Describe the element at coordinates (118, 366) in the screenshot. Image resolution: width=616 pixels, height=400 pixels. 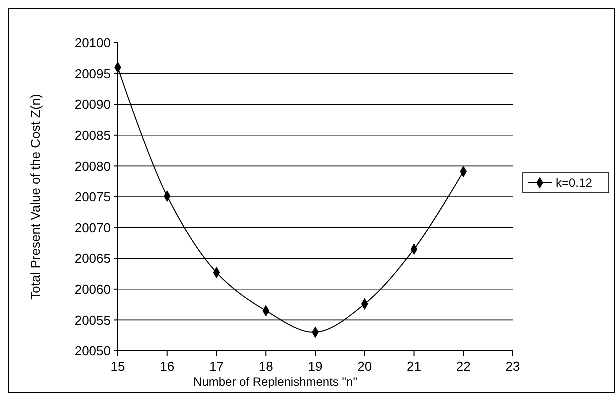
I see `x-tick-label: 15` at that location.